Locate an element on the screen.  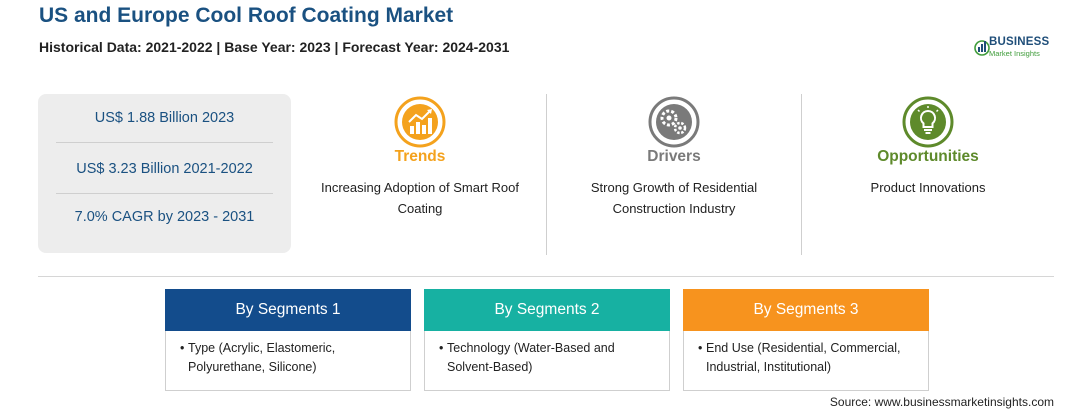
opportunities-heading: Opportunities is located at coordinates (928, 156).